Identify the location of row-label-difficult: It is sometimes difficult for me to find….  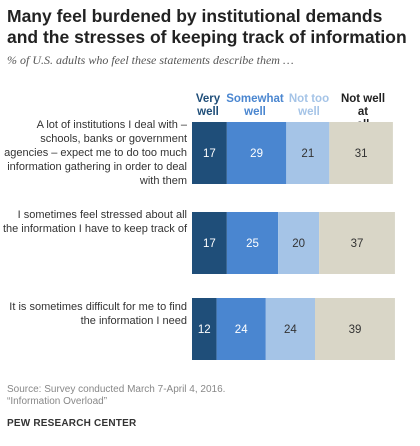
(98, 314).